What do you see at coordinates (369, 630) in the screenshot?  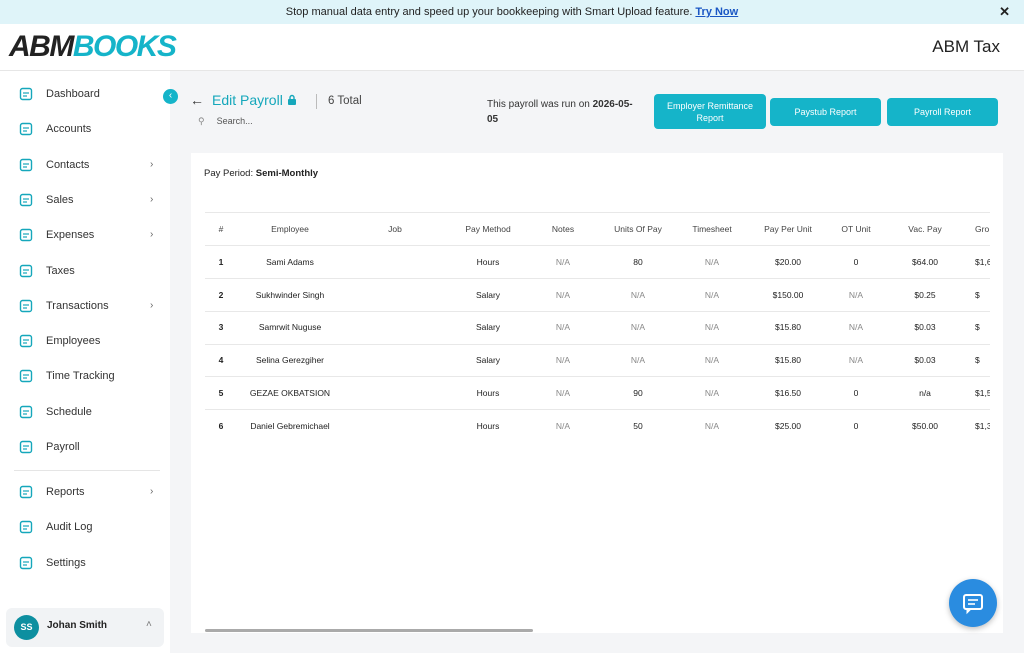 I see `scrollbar` at bounding box center [369, 630].